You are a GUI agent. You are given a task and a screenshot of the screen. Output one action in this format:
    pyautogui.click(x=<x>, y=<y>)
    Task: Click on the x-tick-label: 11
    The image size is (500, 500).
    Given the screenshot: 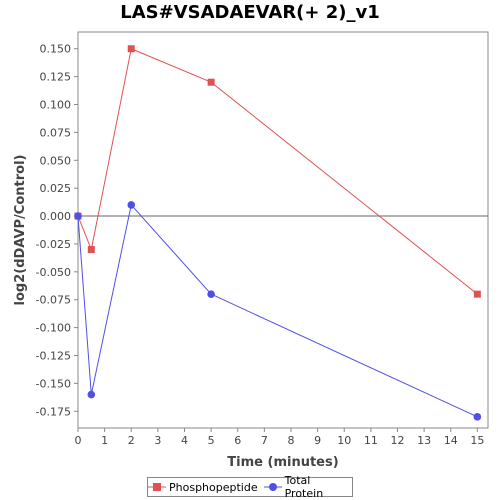 What is the action you would take?
    pyautogui.click(x=371, y=440)
    